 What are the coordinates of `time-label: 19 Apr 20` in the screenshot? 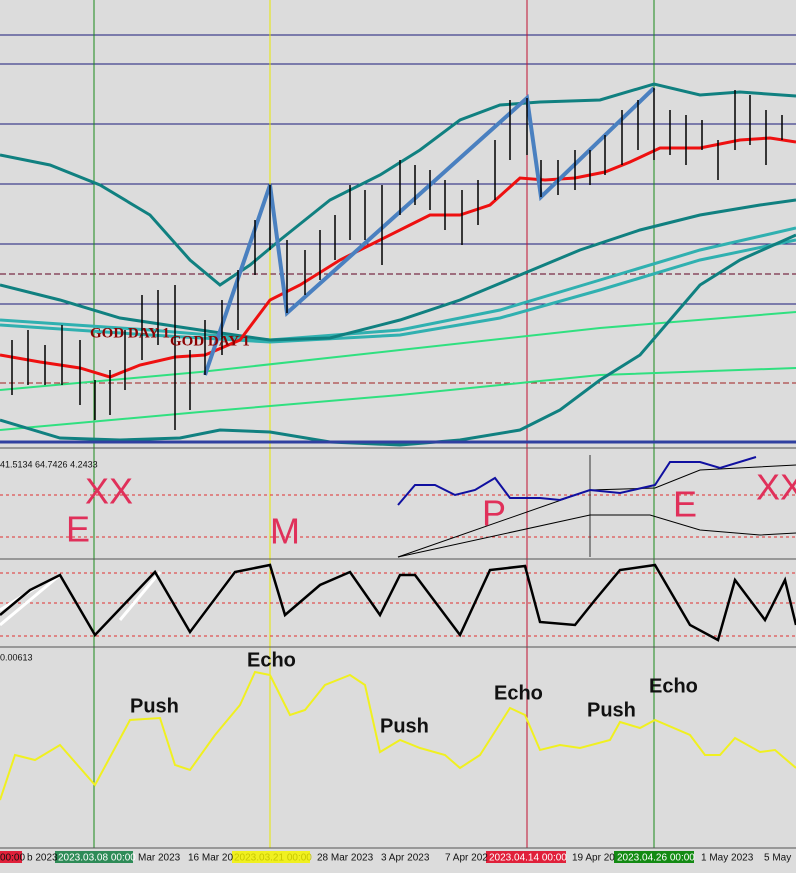 It's located at (593, 858).